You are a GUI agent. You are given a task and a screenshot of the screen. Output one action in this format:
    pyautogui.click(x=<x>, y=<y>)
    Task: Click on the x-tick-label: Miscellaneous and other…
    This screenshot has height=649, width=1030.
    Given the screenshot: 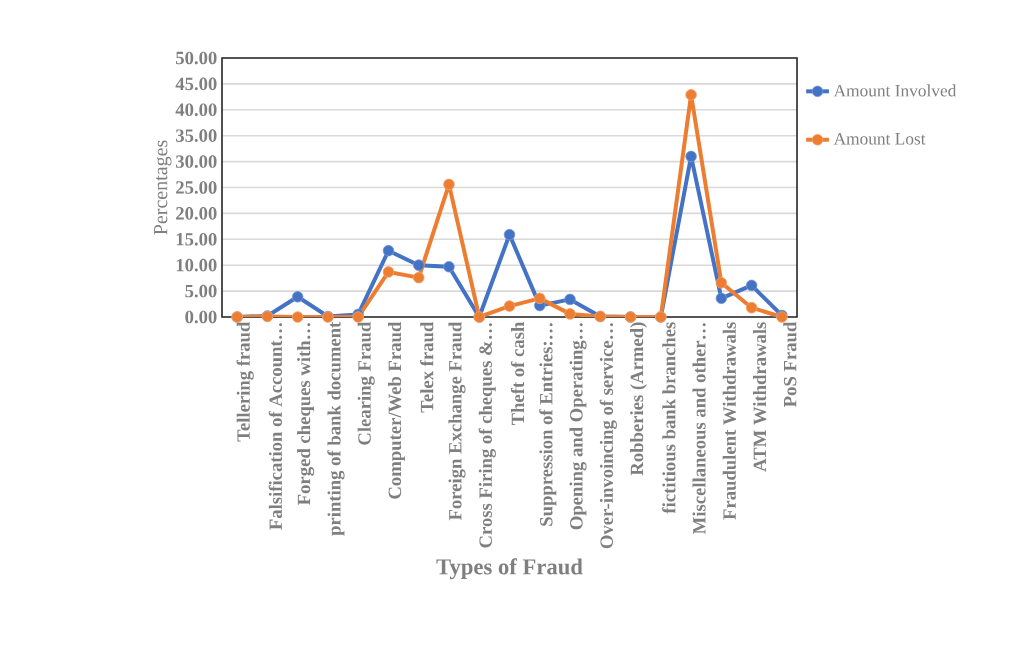 What is the action you would take?
    pyautogui.click(x=699, y=428)
    